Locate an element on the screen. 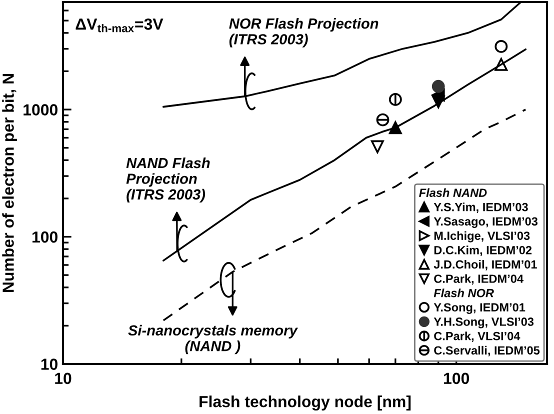 The width and height of the screenshot is (554, 414). y-tick-label: 1000 is located at coordinates (41, 110).